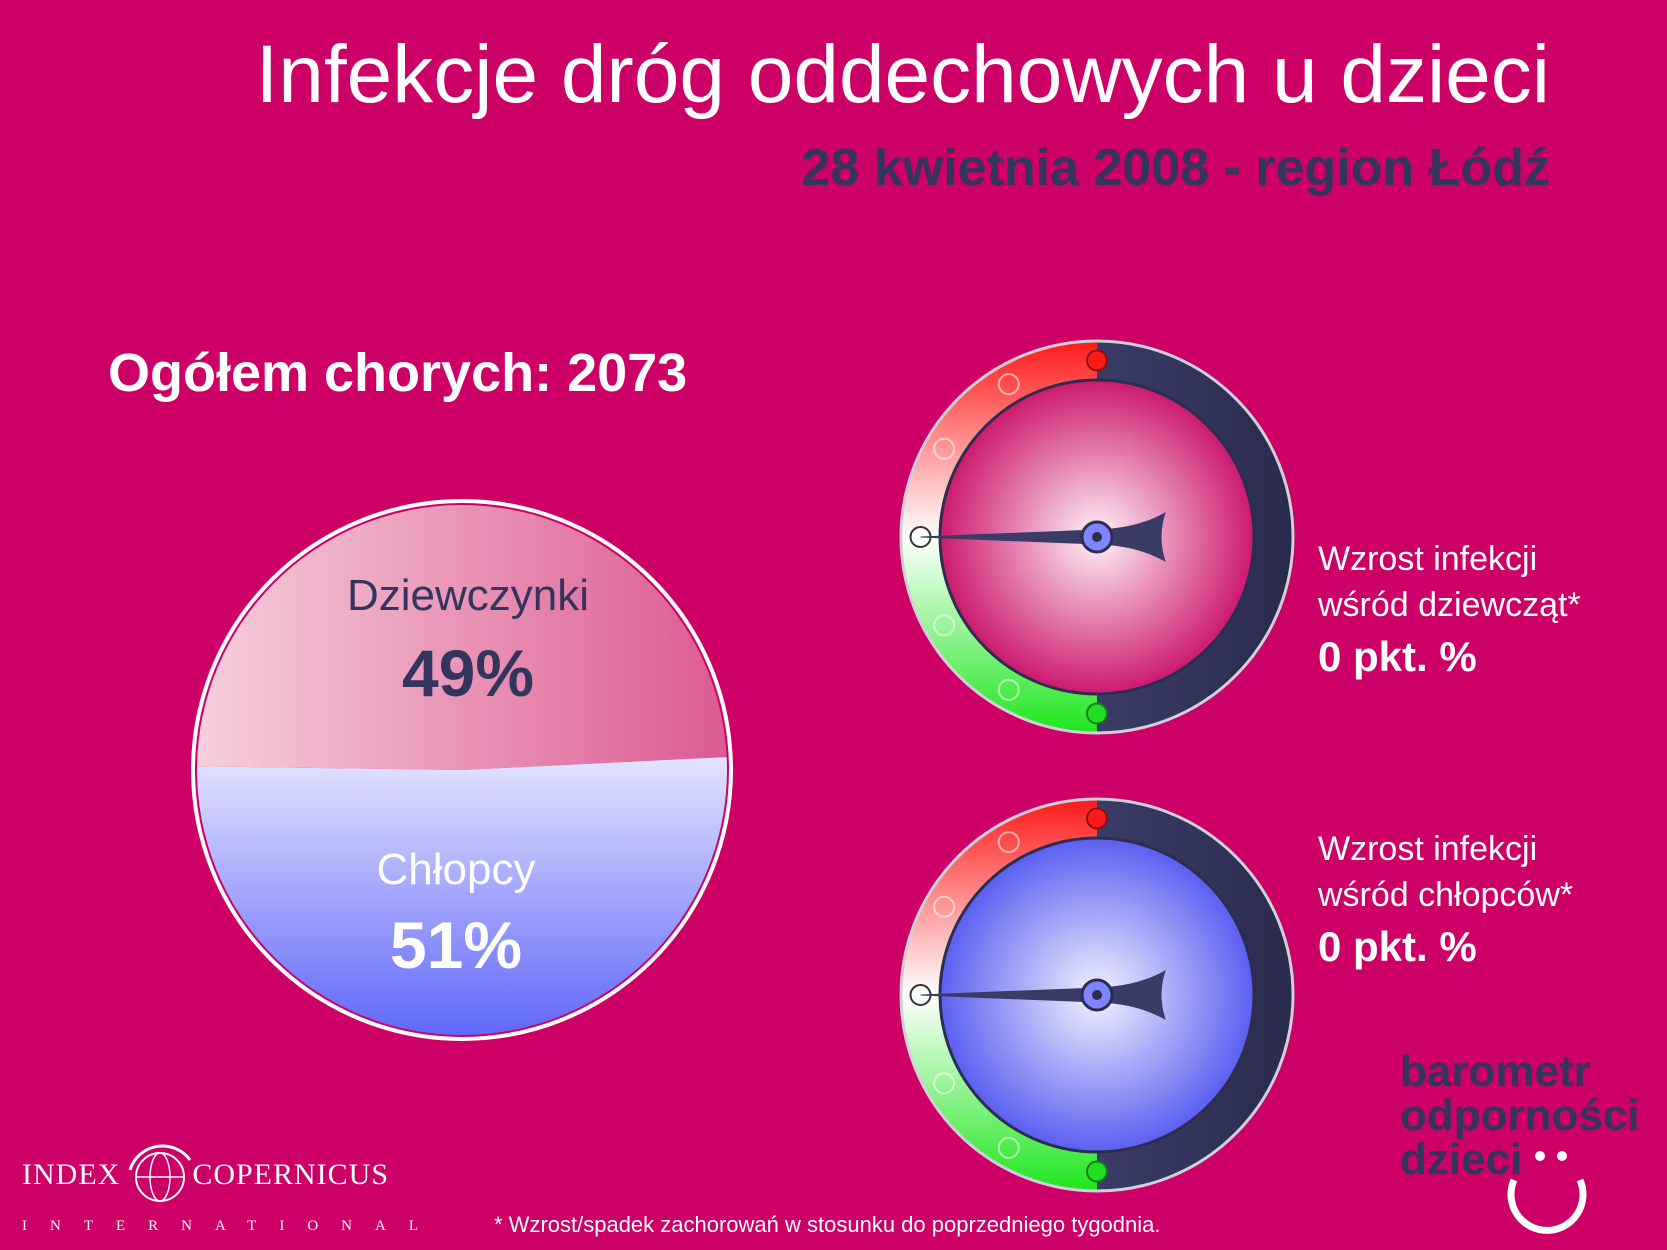 Image resolution: width=1667 pixels, height=1250 pixels. Describe the element at coordinates (231, 1226) in the screenshot. I see `logo-line3: INTERNATIONAL` at that location.